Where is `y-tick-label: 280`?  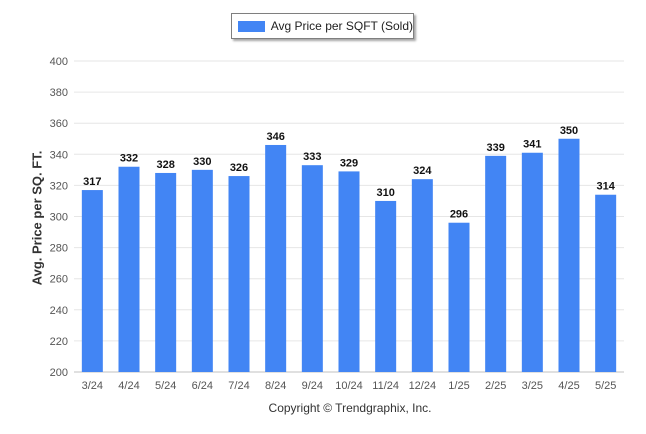
y-tick-label: 280 is located at coordinates (59, 249).